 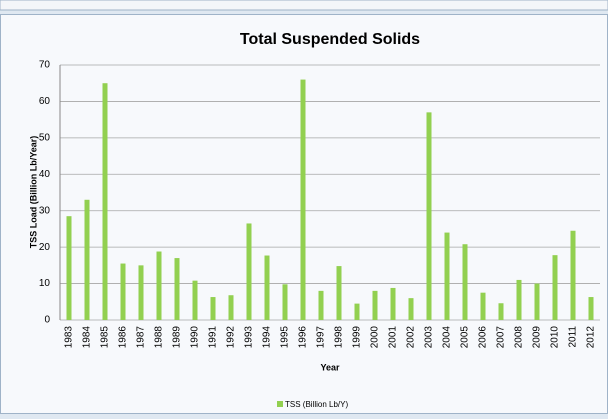 What do you see at coordinates (555, 337) in the screenshot?
I see `x-tick-label: 2010` at bounding box center [555, 337].